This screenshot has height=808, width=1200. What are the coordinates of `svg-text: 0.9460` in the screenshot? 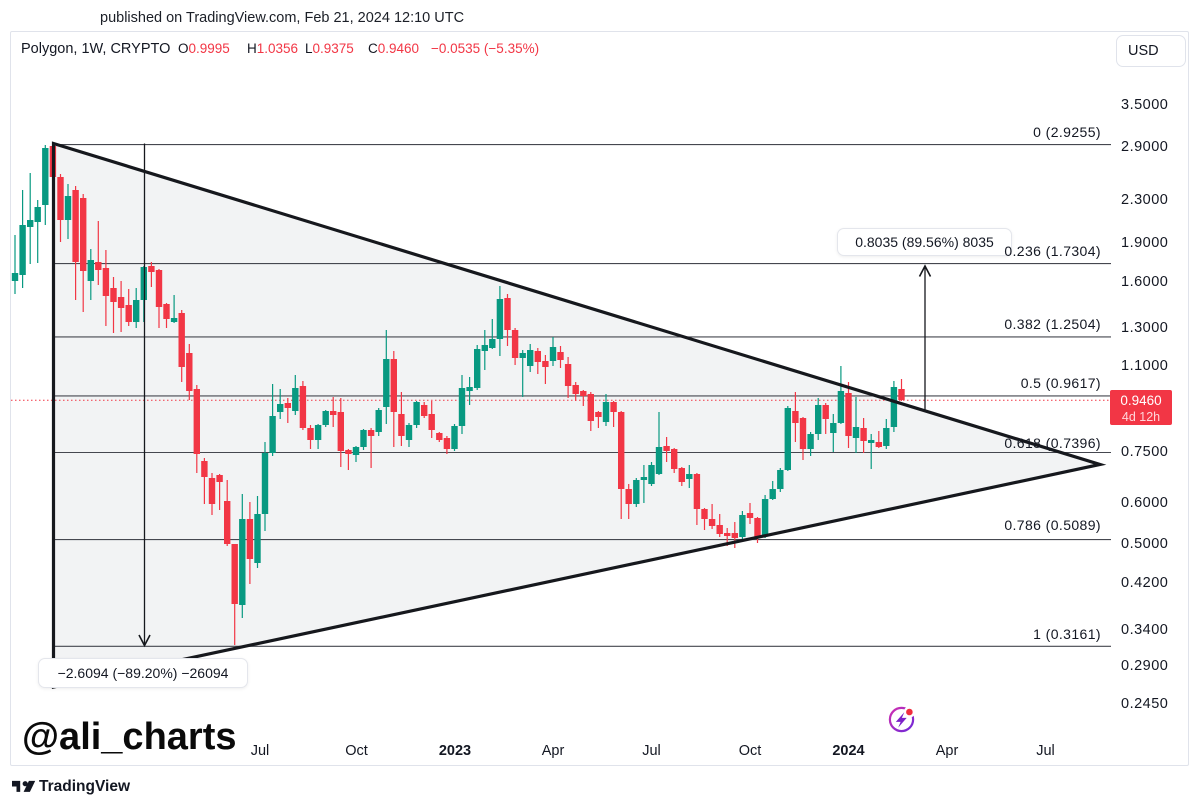 It's located at (1140, 400).